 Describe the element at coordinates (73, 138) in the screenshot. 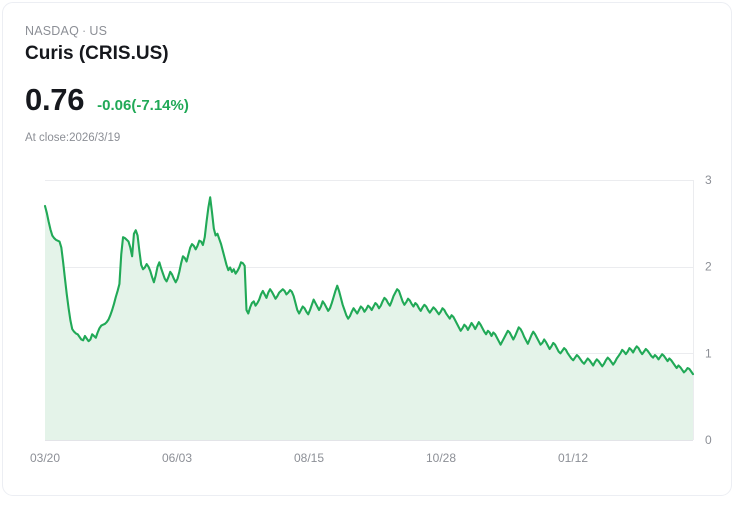

I see `market-status-note: At close:2026/3/19` at that location.